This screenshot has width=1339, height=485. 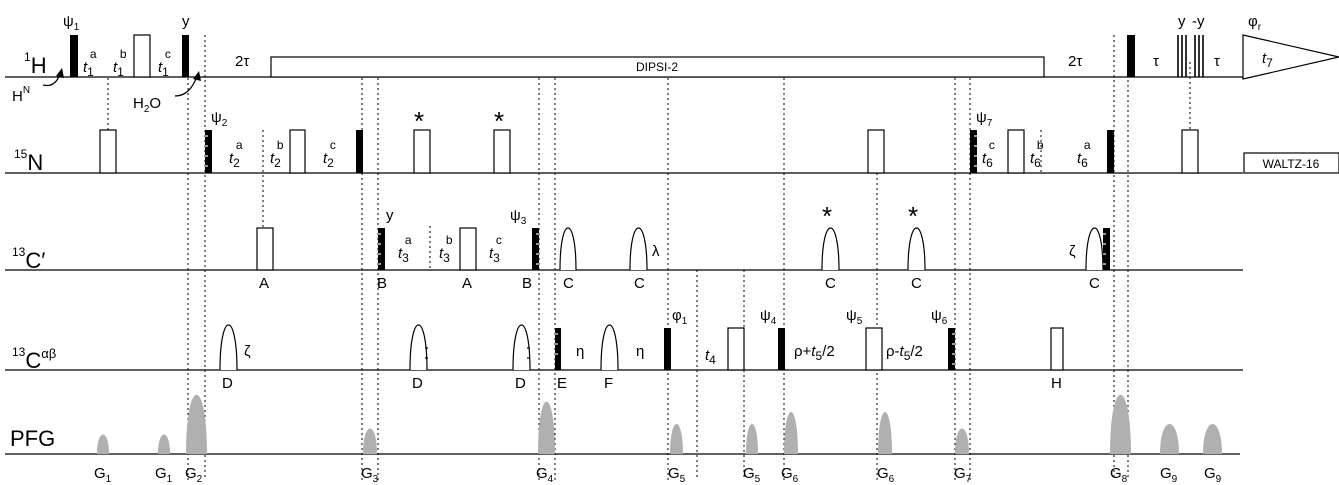 I want to click on dipsi-2-block, so click(x=657, y=67).